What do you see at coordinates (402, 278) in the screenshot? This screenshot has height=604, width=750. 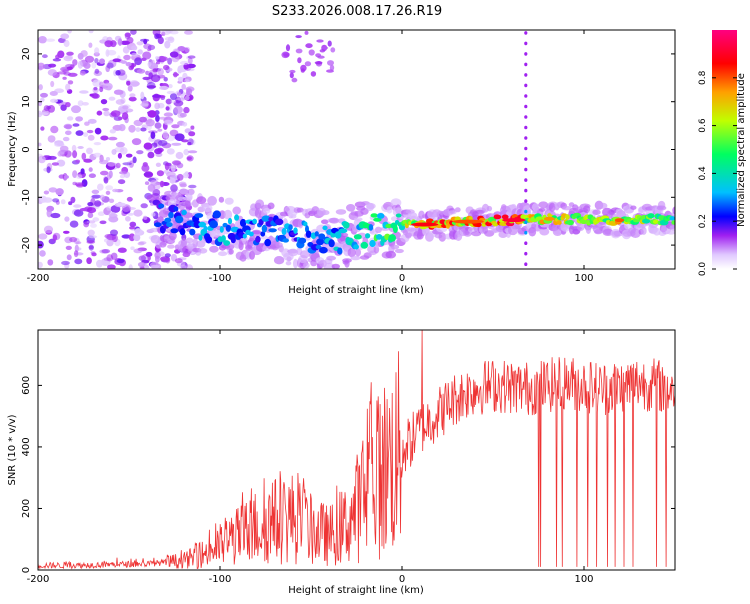 I see `x-tick-label: 0` at bounding box center [402, 278].